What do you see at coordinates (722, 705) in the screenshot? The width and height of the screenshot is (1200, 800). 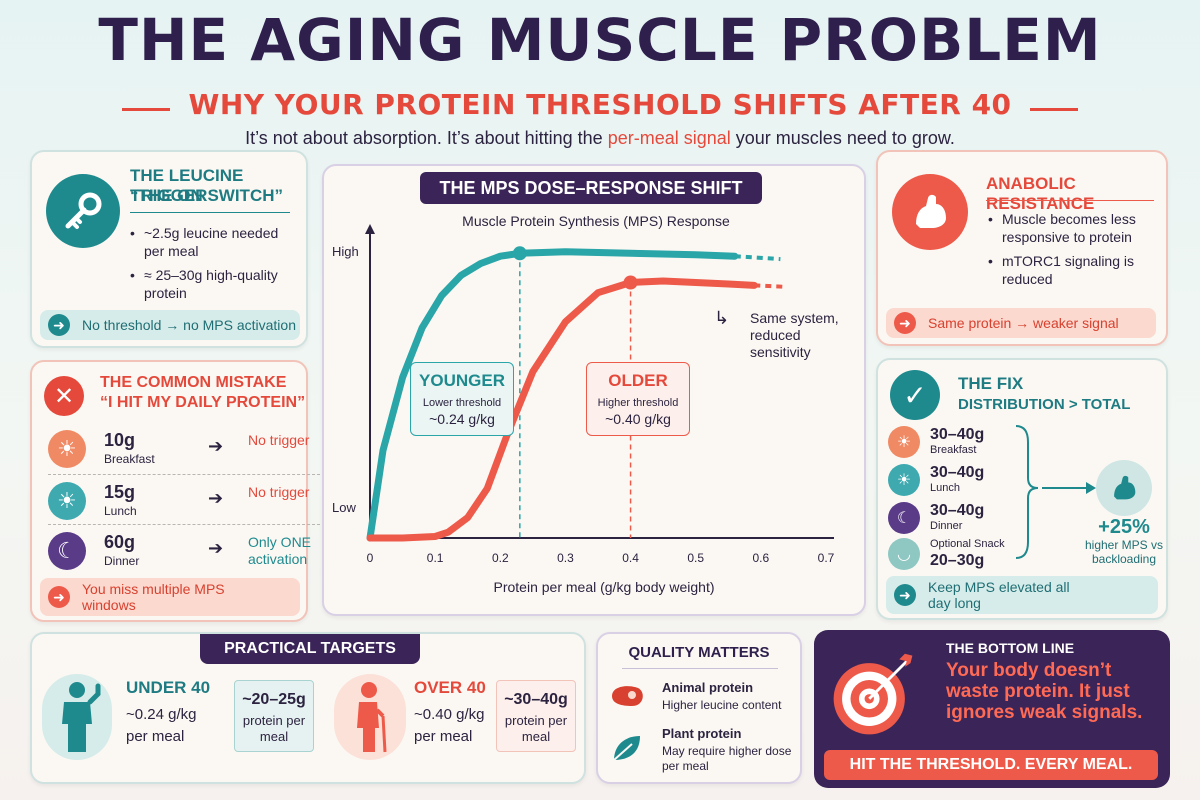 I see `animal-protein-sub: Higher leucine content` at bounding box center [722, 705].